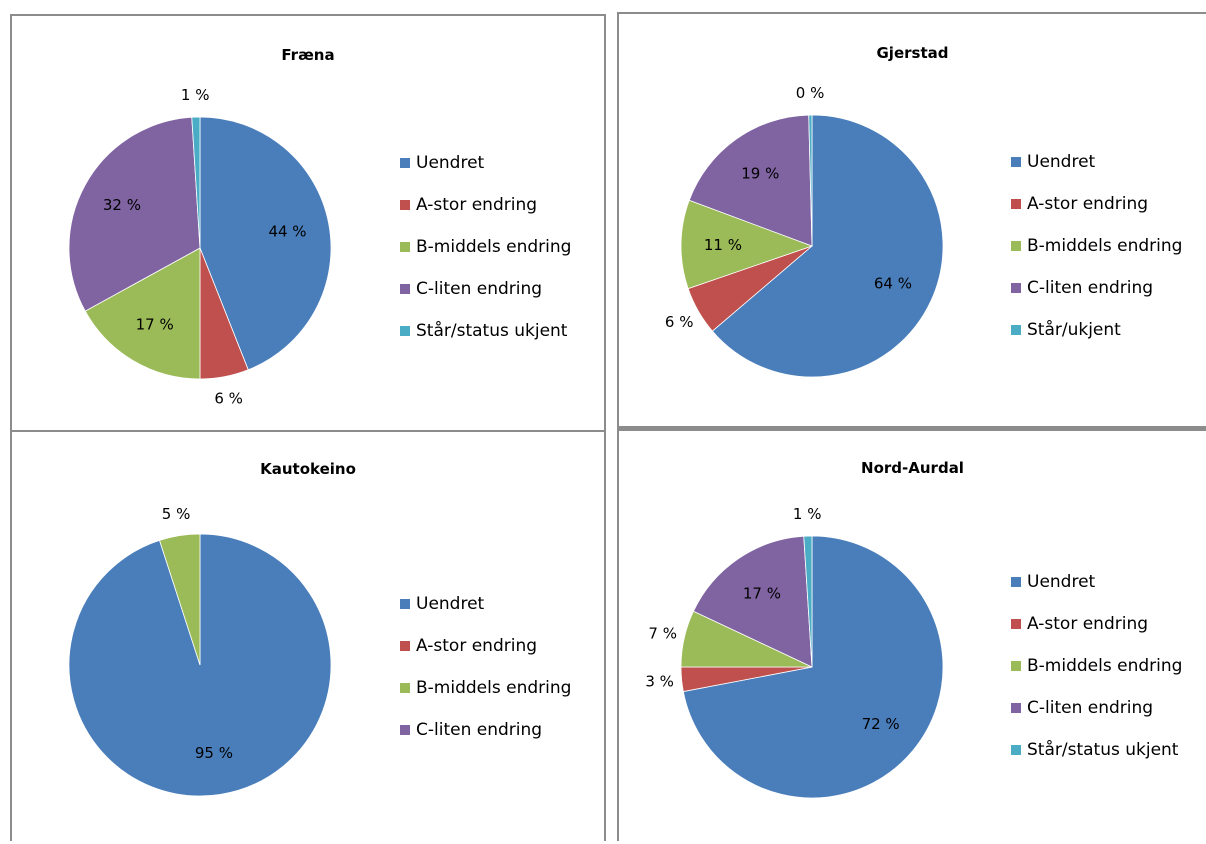  I want to click on data-label-a-stor-endring: 3 %, so click(659, 681).